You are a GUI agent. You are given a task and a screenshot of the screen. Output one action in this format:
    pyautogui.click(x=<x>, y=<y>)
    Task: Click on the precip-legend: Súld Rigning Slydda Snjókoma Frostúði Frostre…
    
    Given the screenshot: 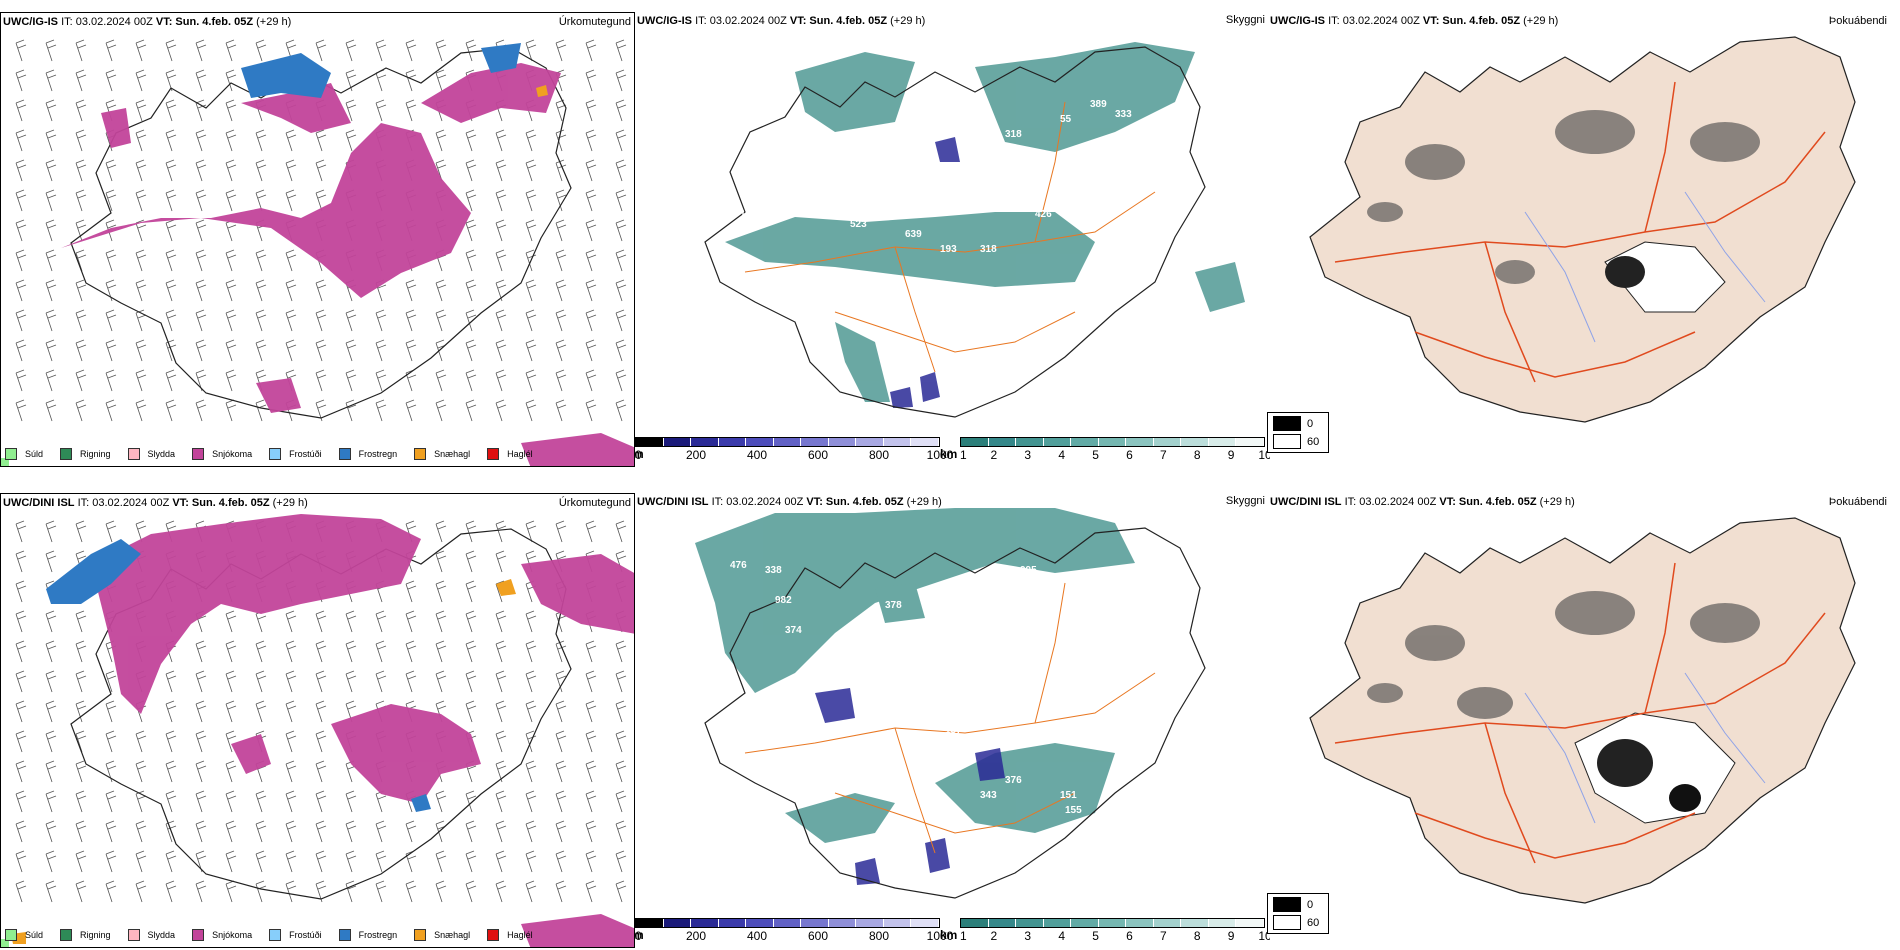 What is the action you would take?
    pyautogui.click(x=277, y=454)
    